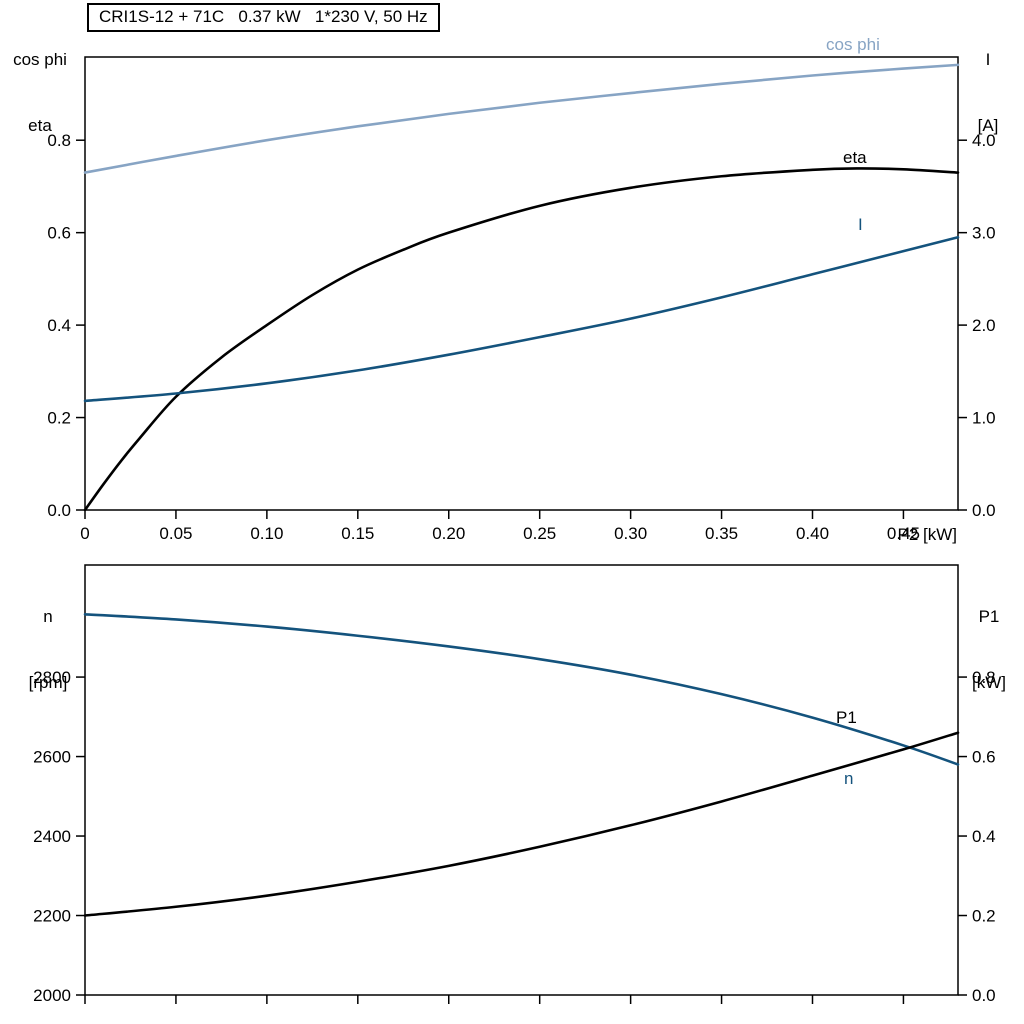  I want to click on top-left-axis-label: cos phi eta, so click(40, 93).